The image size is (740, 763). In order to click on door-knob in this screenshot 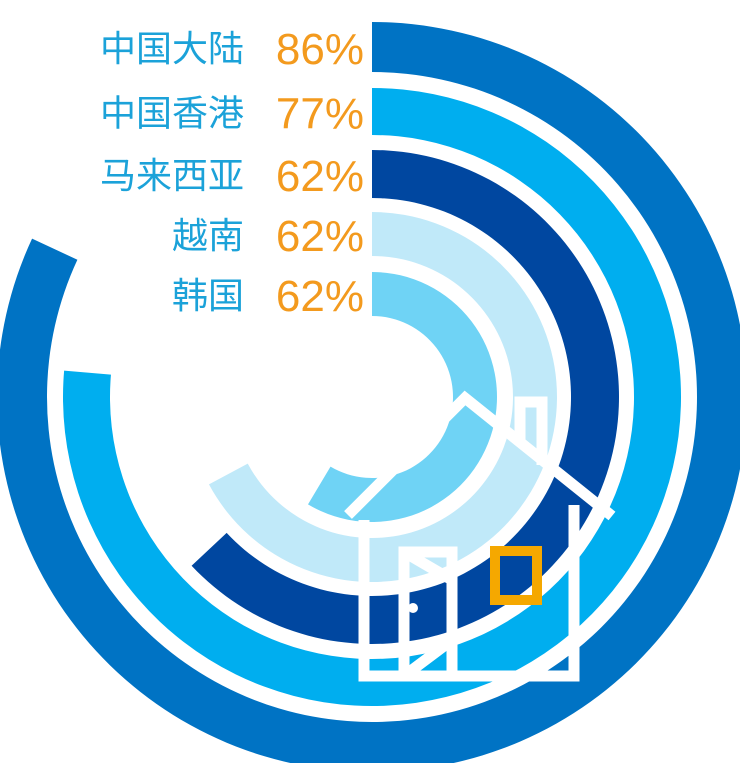, I will do `click(413, 608)`.